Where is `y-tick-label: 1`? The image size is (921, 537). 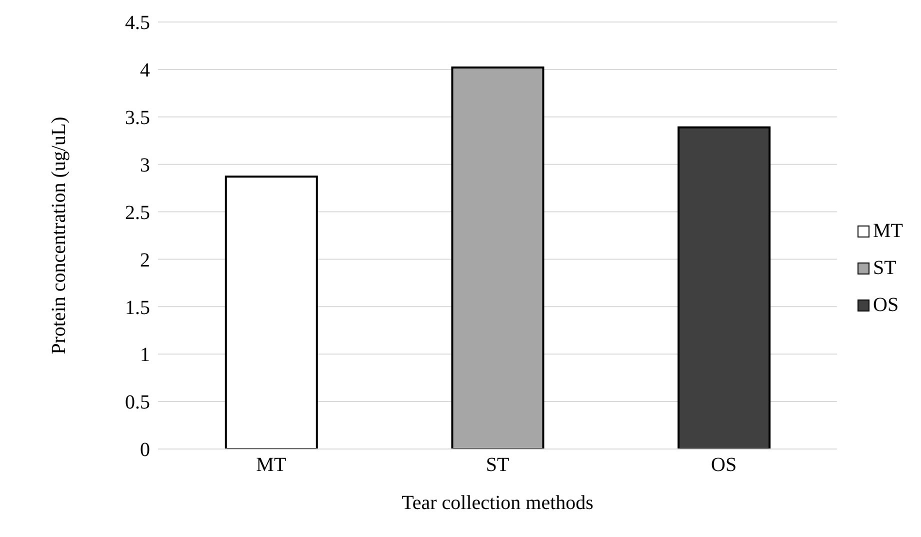
y-tick-label: 1 is located at coordinates (145, 355).